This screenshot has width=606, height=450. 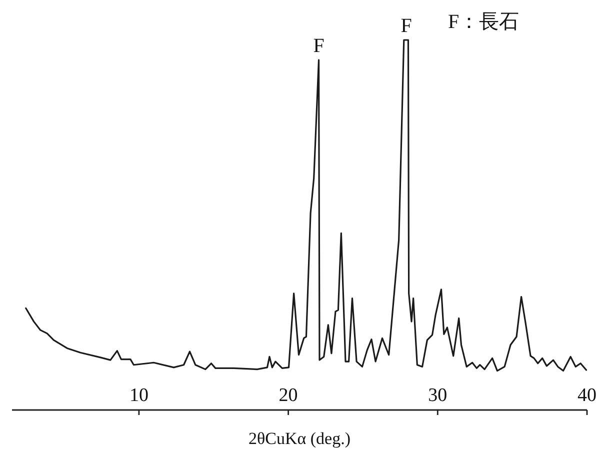 I want to click on x-tick-label: 40, so click(x=587, y=395).